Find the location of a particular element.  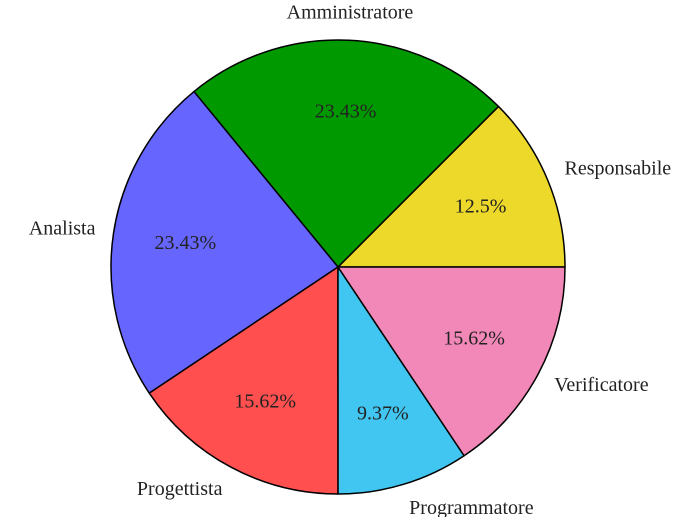

slice-category-label: Responsabile is located at coordinates (617, 169).